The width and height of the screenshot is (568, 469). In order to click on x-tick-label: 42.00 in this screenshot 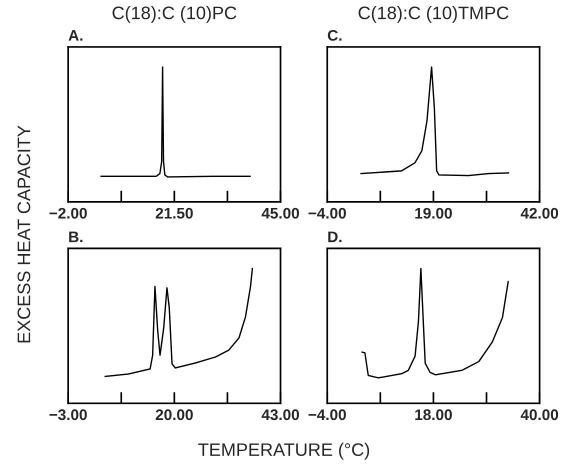, I will do `click(539, 213)`.